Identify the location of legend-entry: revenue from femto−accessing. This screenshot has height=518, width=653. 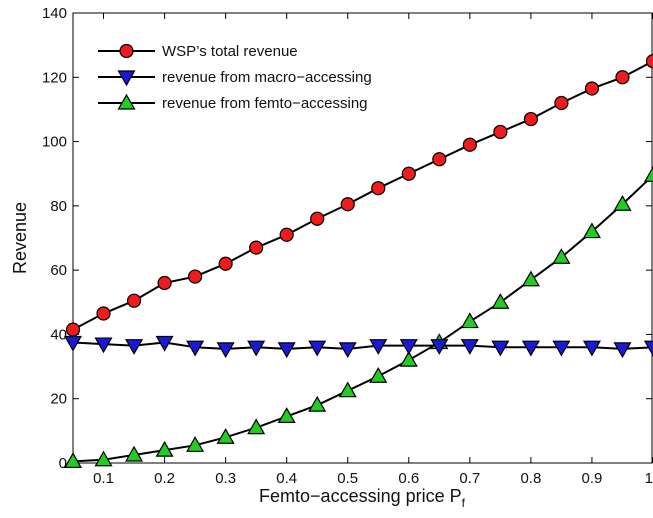
(233, 102).